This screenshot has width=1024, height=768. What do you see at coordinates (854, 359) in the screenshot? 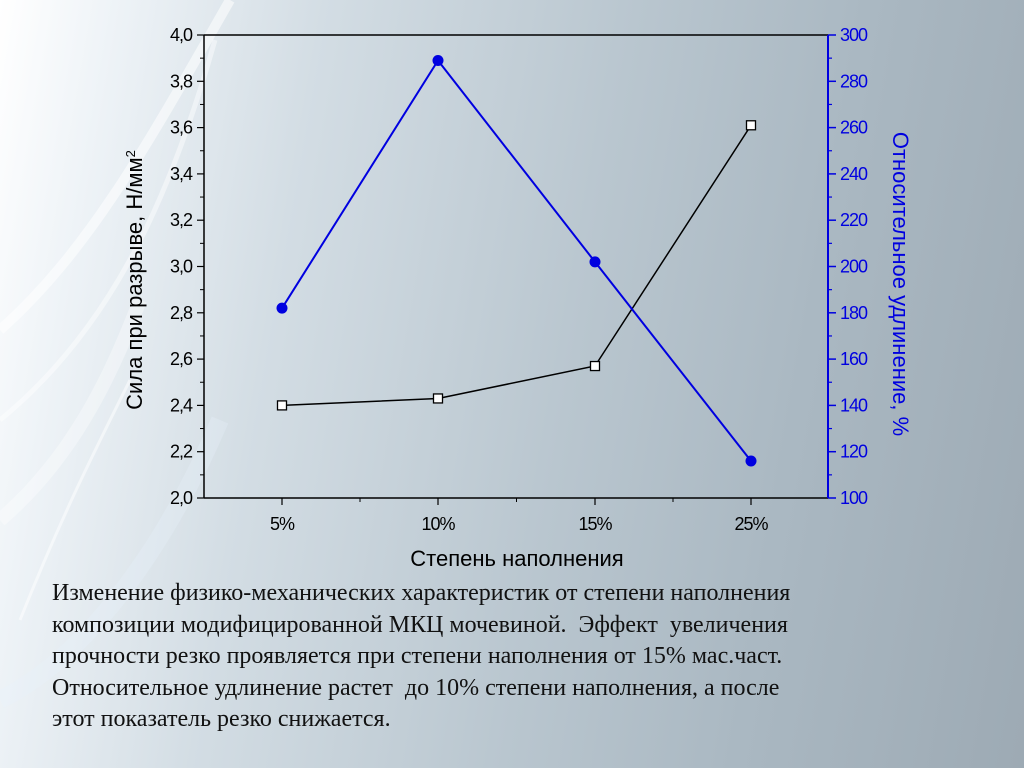
I see `right-y-tick-label: 160` at bounding box center [854, 359].